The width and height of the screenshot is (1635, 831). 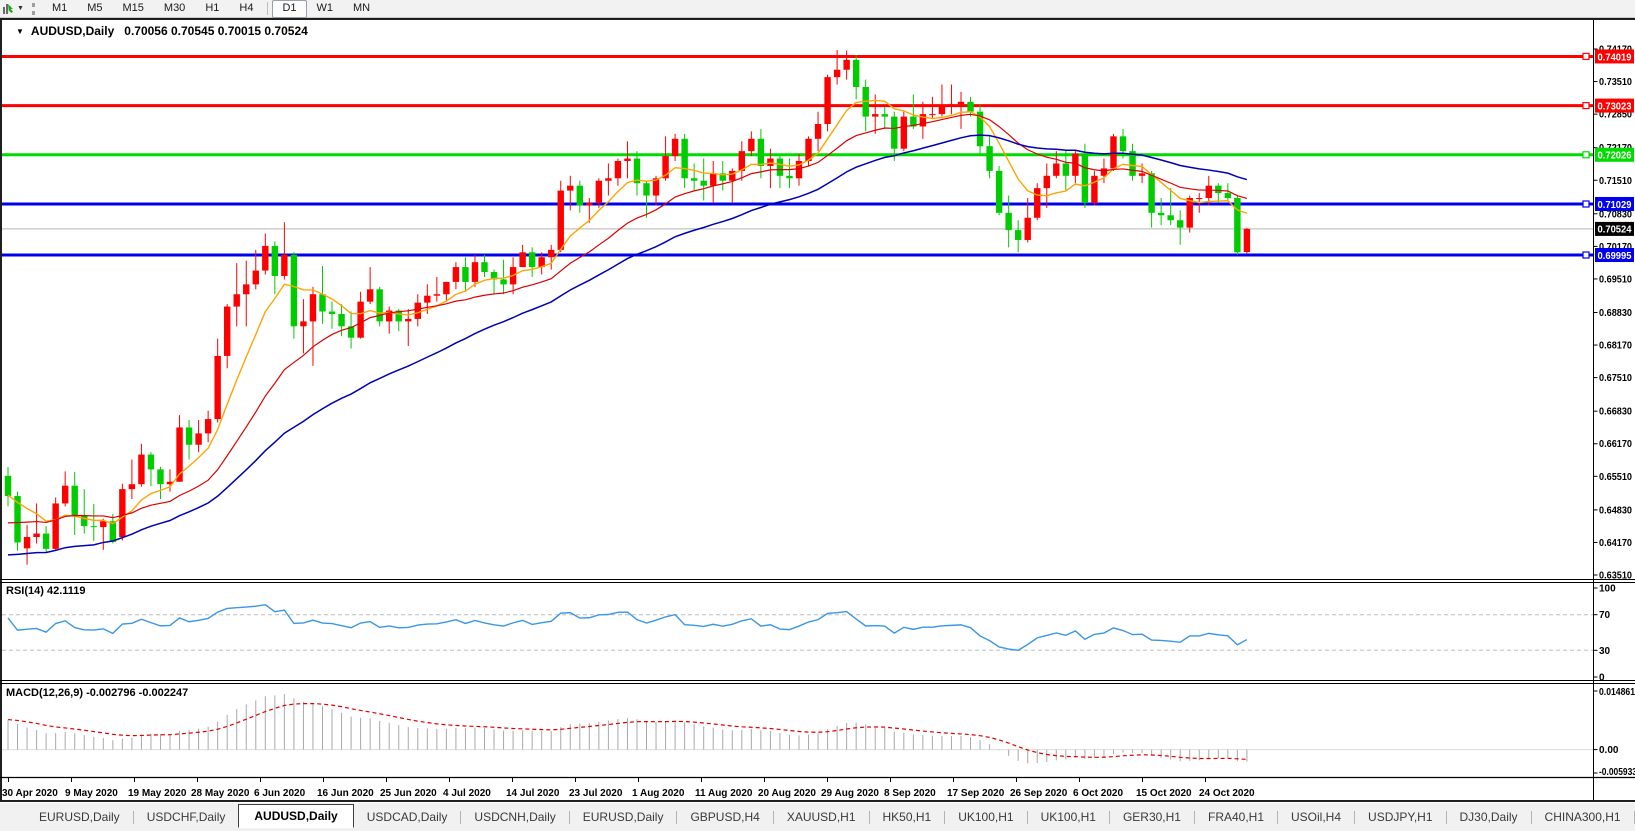 I want to click on macd-indicator-label: MACD(12,26,9) -0.002796 -0.002247, so click(x=97, y=693).